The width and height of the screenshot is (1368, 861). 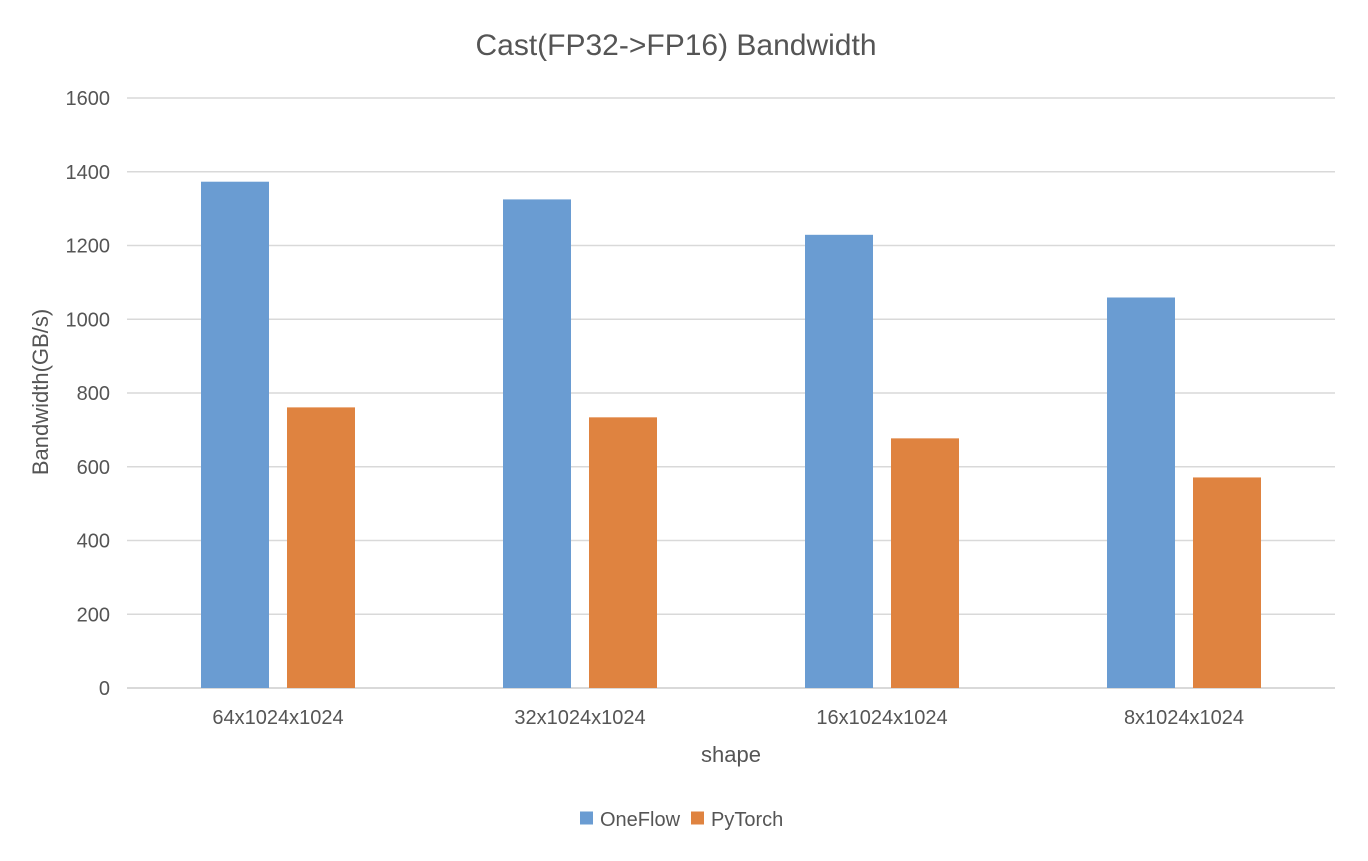 What do you see at coordinates (1184, 718) in the screenshot?
I see `x-tick-label: 8x1024x1024` at bounding box center [1184, 718].